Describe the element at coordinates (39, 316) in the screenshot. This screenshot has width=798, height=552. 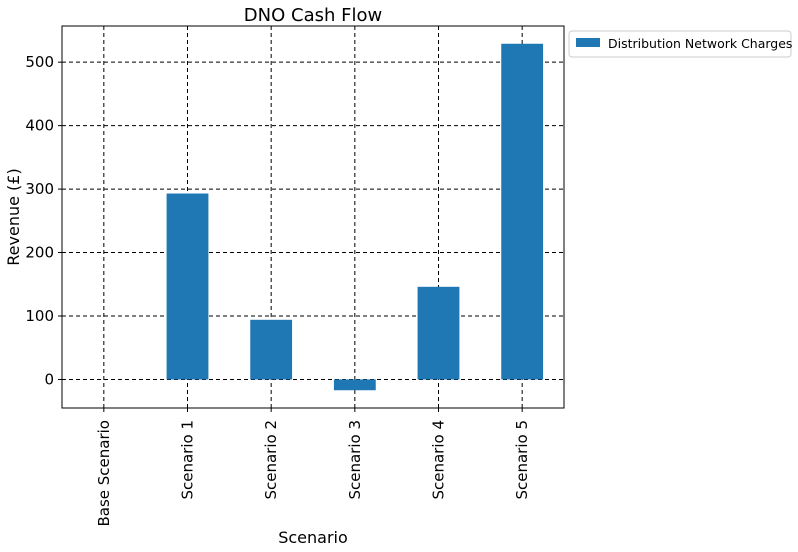
I see `y-tick-label: 100` at that location.